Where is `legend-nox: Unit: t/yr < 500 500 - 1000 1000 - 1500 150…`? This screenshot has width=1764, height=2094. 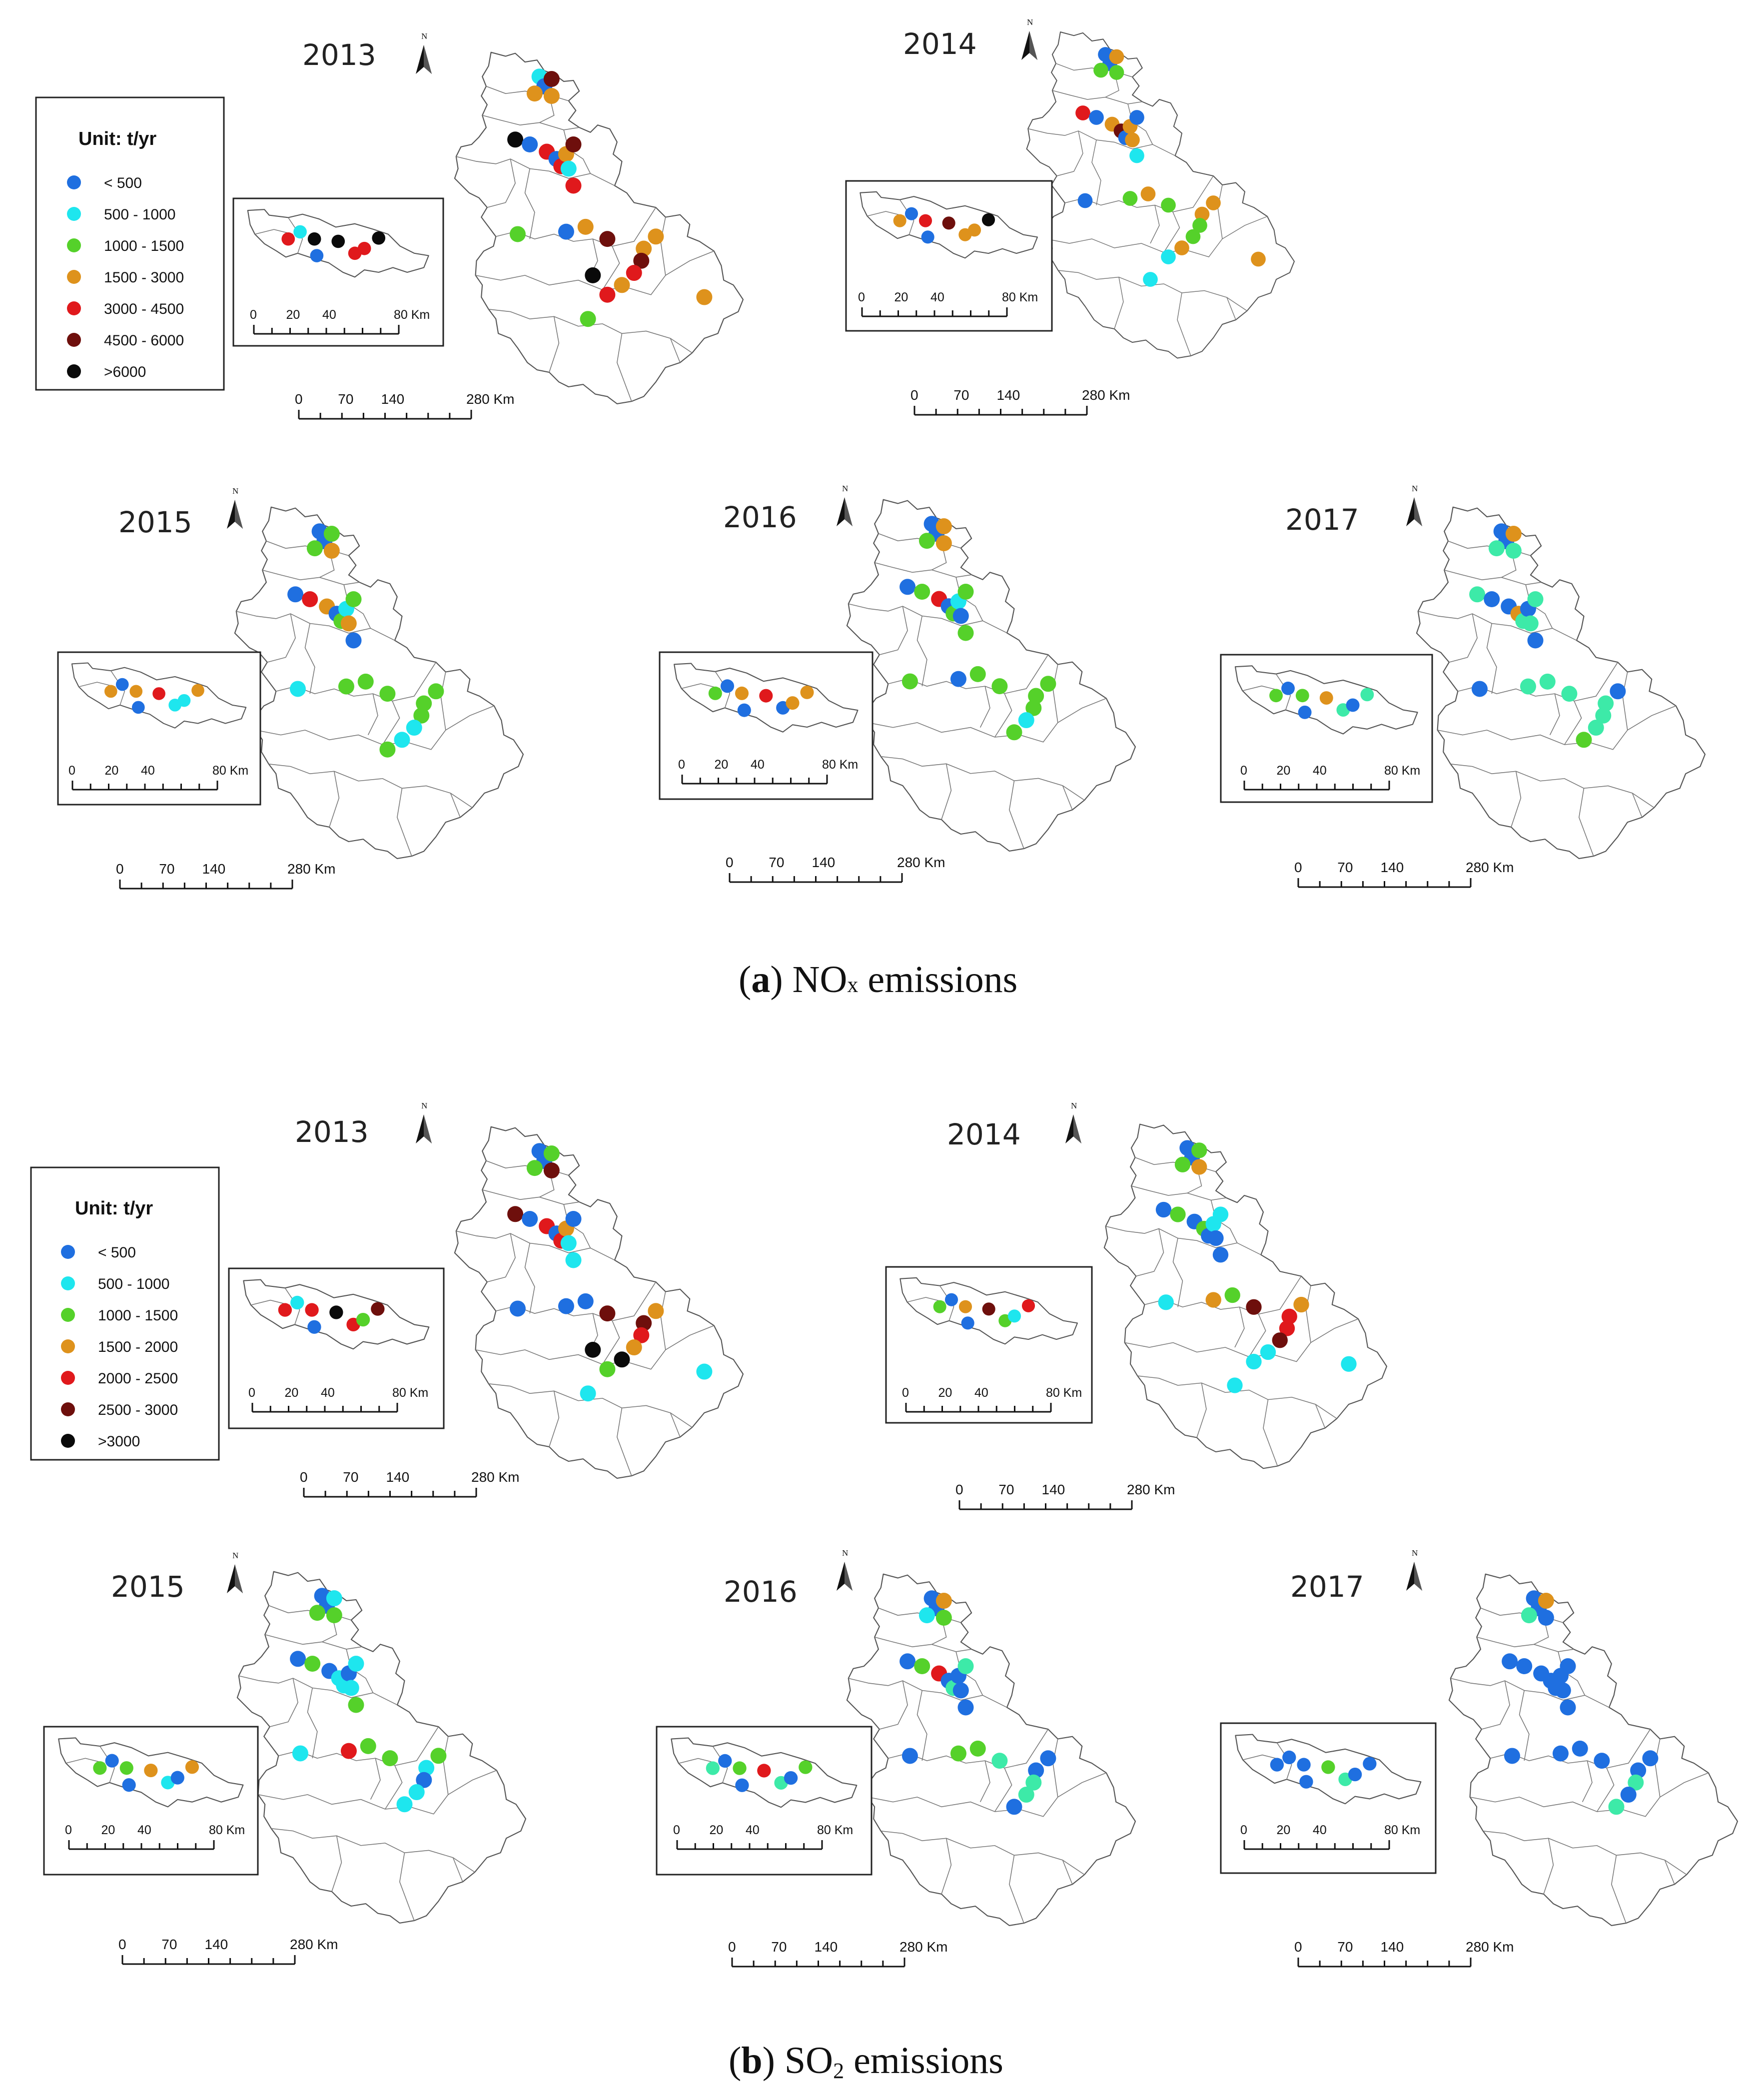
legend-nox: Unit: t/yr < 500 500 - 1000 1000 - 1500 150… is located at coordinates (130, 243).